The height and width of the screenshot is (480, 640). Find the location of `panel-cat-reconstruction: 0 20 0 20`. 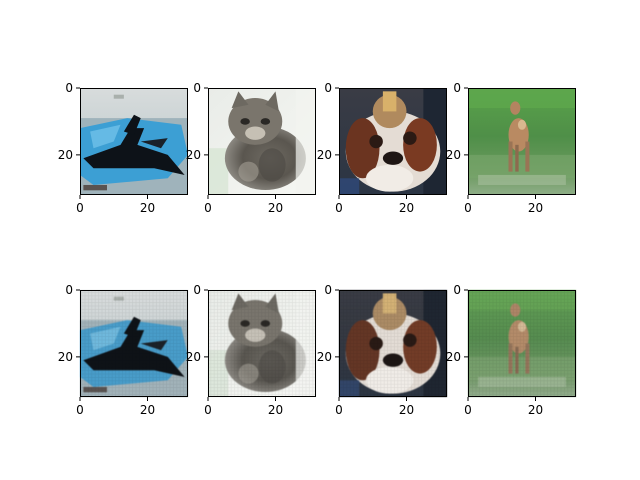

panel-cat-reconstruction: 0 20 0 20 is located at coordinates (251, 350).